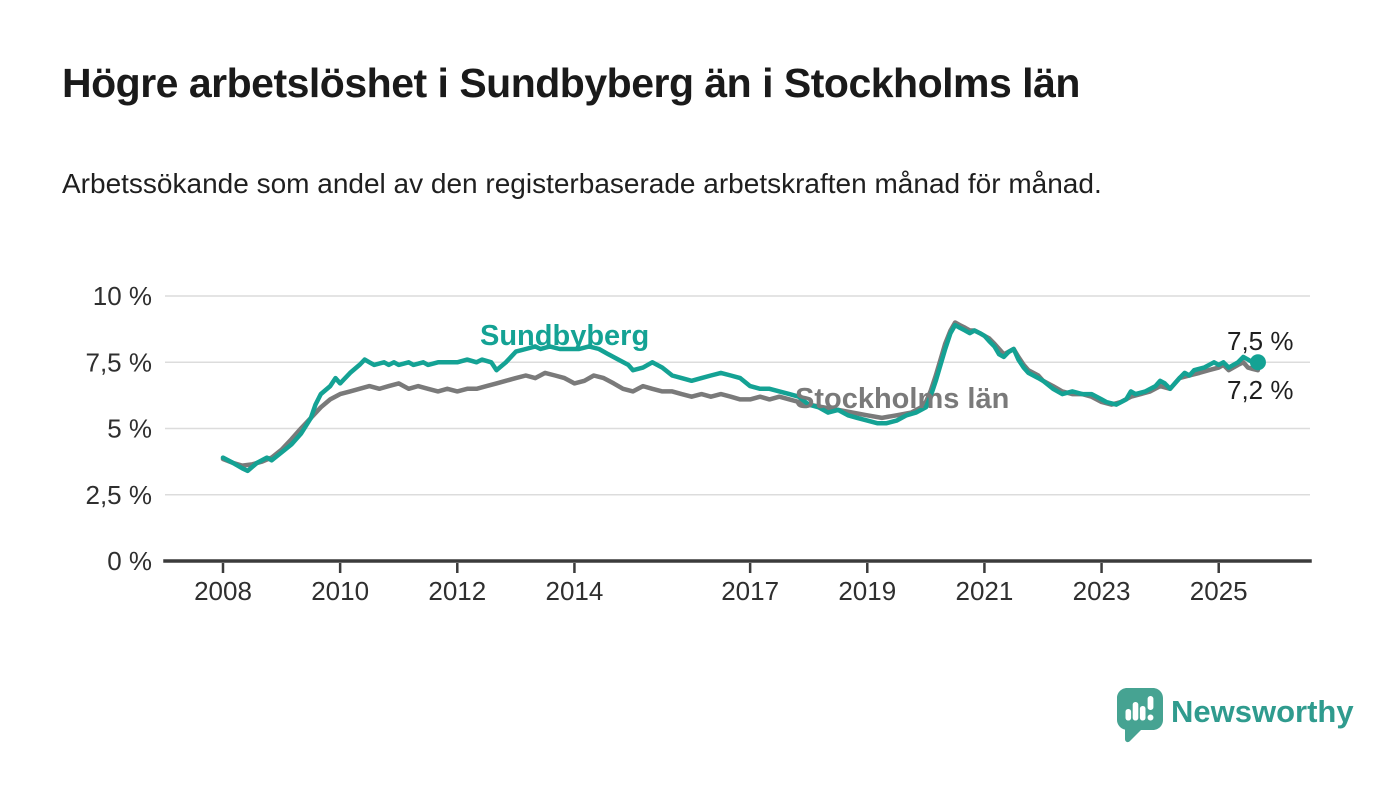 The height and width of the screenshot is (794, 1400). I want to click on newsworthy-logo: Newsworthy, so click(1235, 715).